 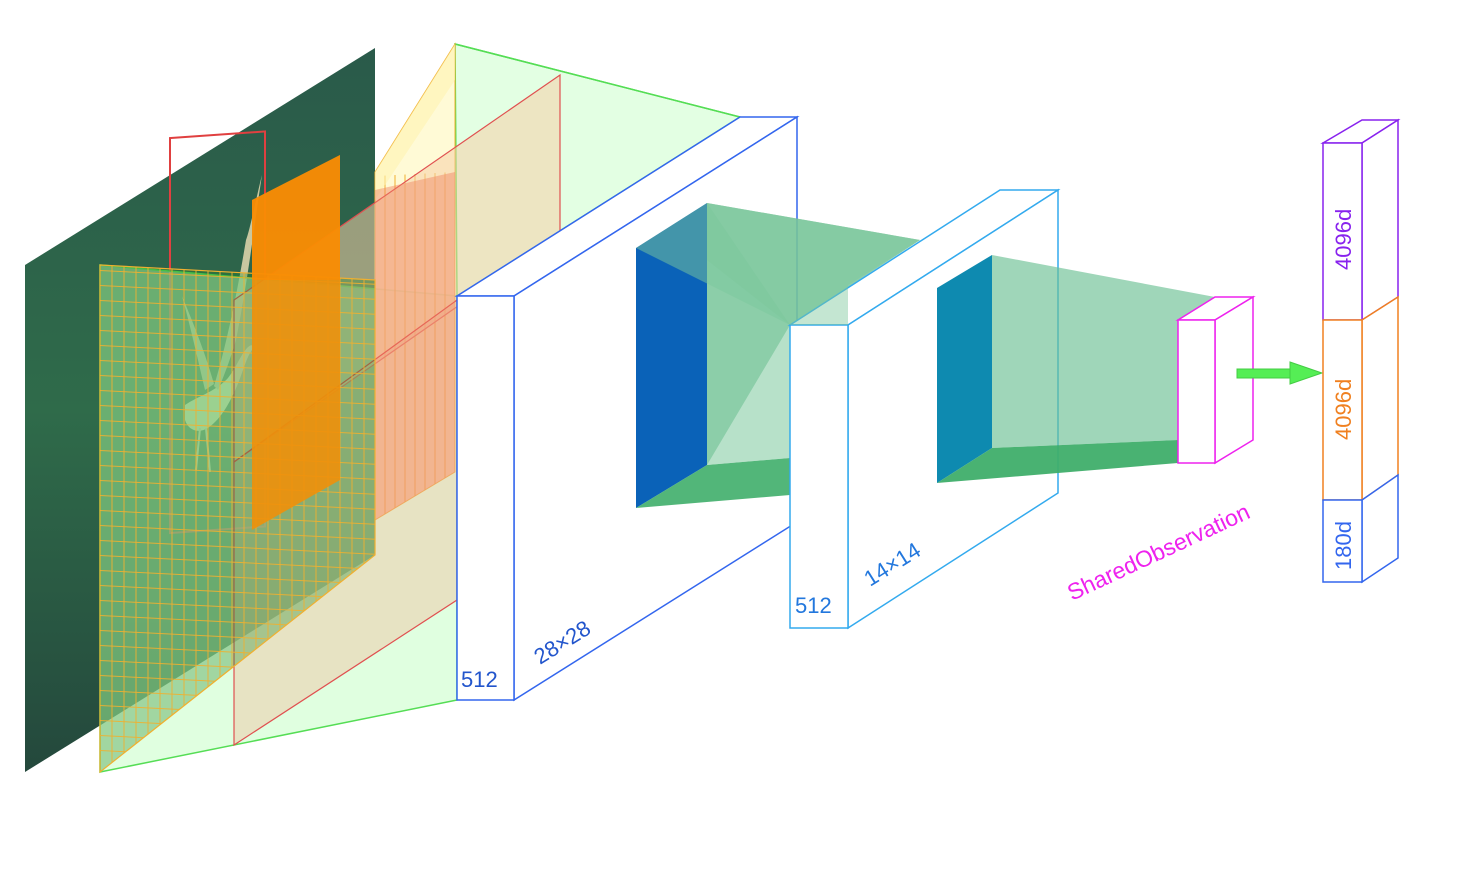 What do you see at coordinates (1343, 545) in the screenshot?
I see `segment-3-label: 180d` at bounding box center [1343, 545].